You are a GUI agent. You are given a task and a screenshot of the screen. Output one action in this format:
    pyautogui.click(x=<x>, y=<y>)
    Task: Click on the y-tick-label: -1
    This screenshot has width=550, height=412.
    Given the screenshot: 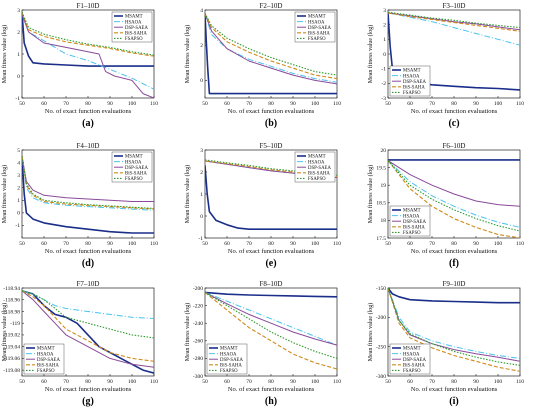 What is the action you would take?
    pyautogui.click(x=17, y=99)
    